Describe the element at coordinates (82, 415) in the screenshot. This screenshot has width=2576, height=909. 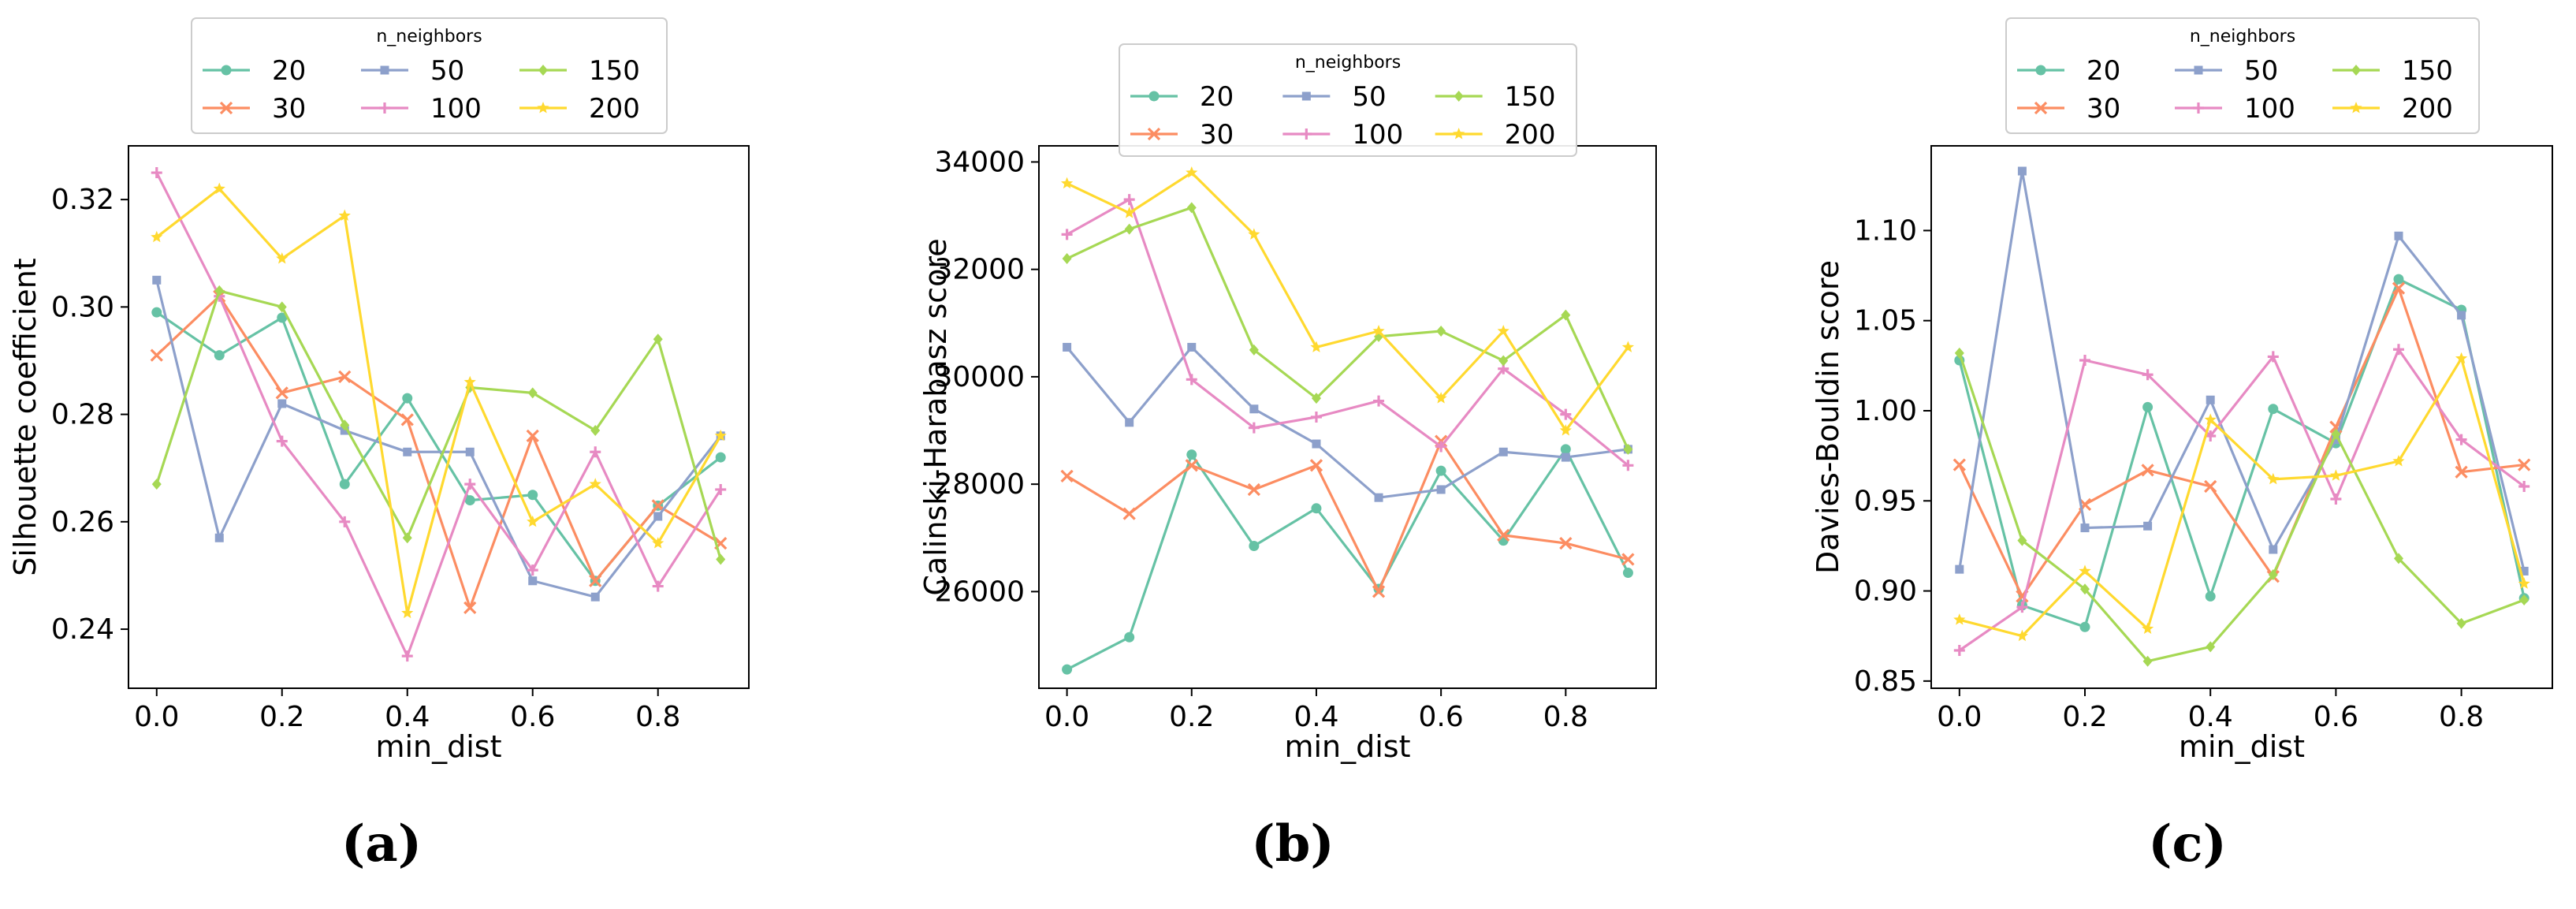
I see `y-tick-label: 0.28` at that location.